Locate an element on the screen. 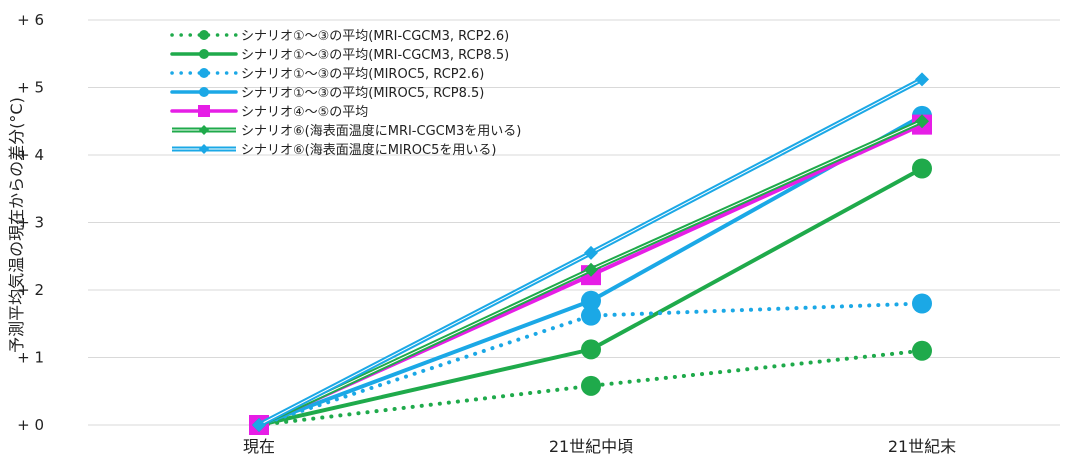  legend-item: シナリオ①～③の平均(MRI-CGCM3, RCP2.6) is located at coordinates (339, 36).